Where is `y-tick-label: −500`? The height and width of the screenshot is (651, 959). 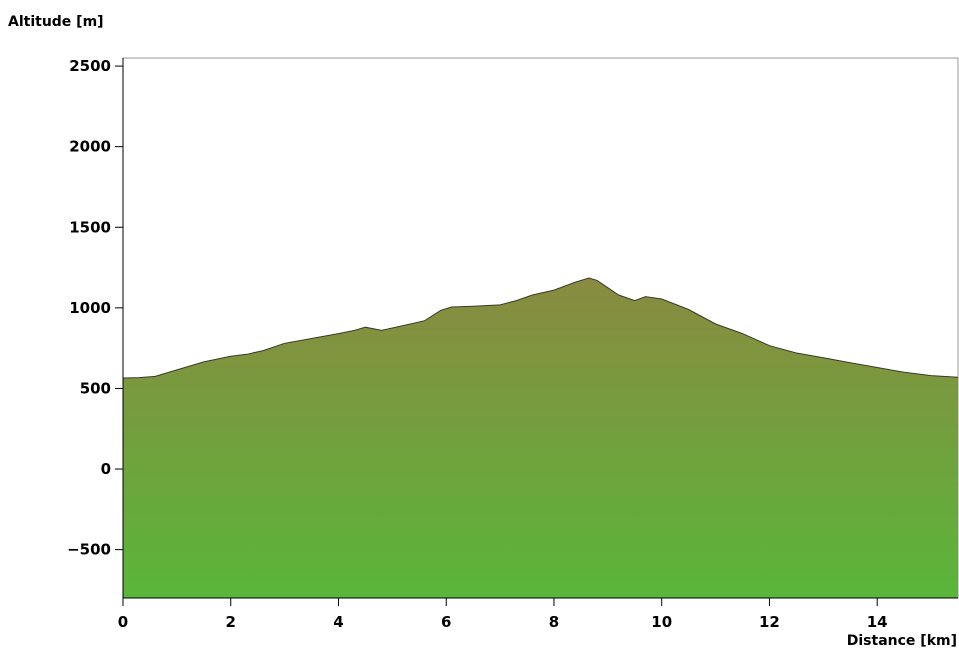
y-tick-label: −500 is located at coordinates (89, 550).